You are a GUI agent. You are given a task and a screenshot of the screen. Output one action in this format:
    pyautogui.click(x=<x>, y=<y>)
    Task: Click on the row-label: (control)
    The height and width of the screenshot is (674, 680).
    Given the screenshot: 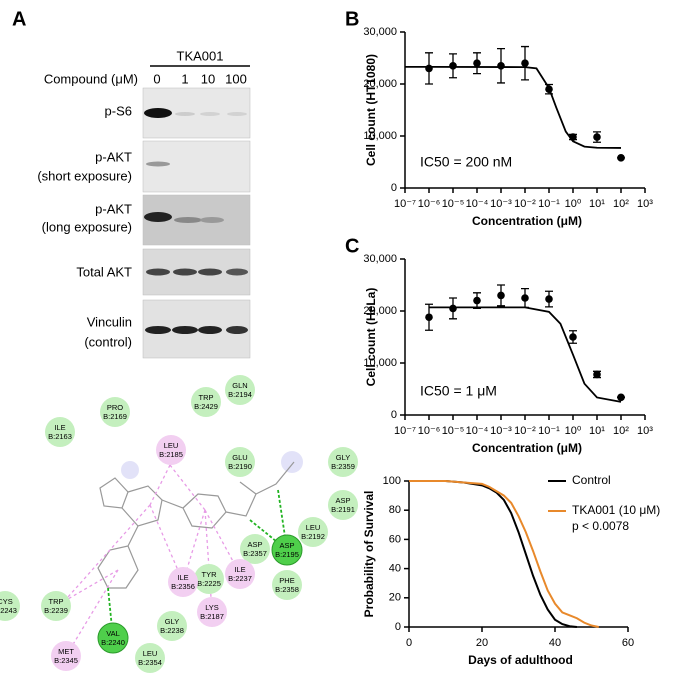 What is the action you would take?
    pyautogui.click(x=108, y=341)
    